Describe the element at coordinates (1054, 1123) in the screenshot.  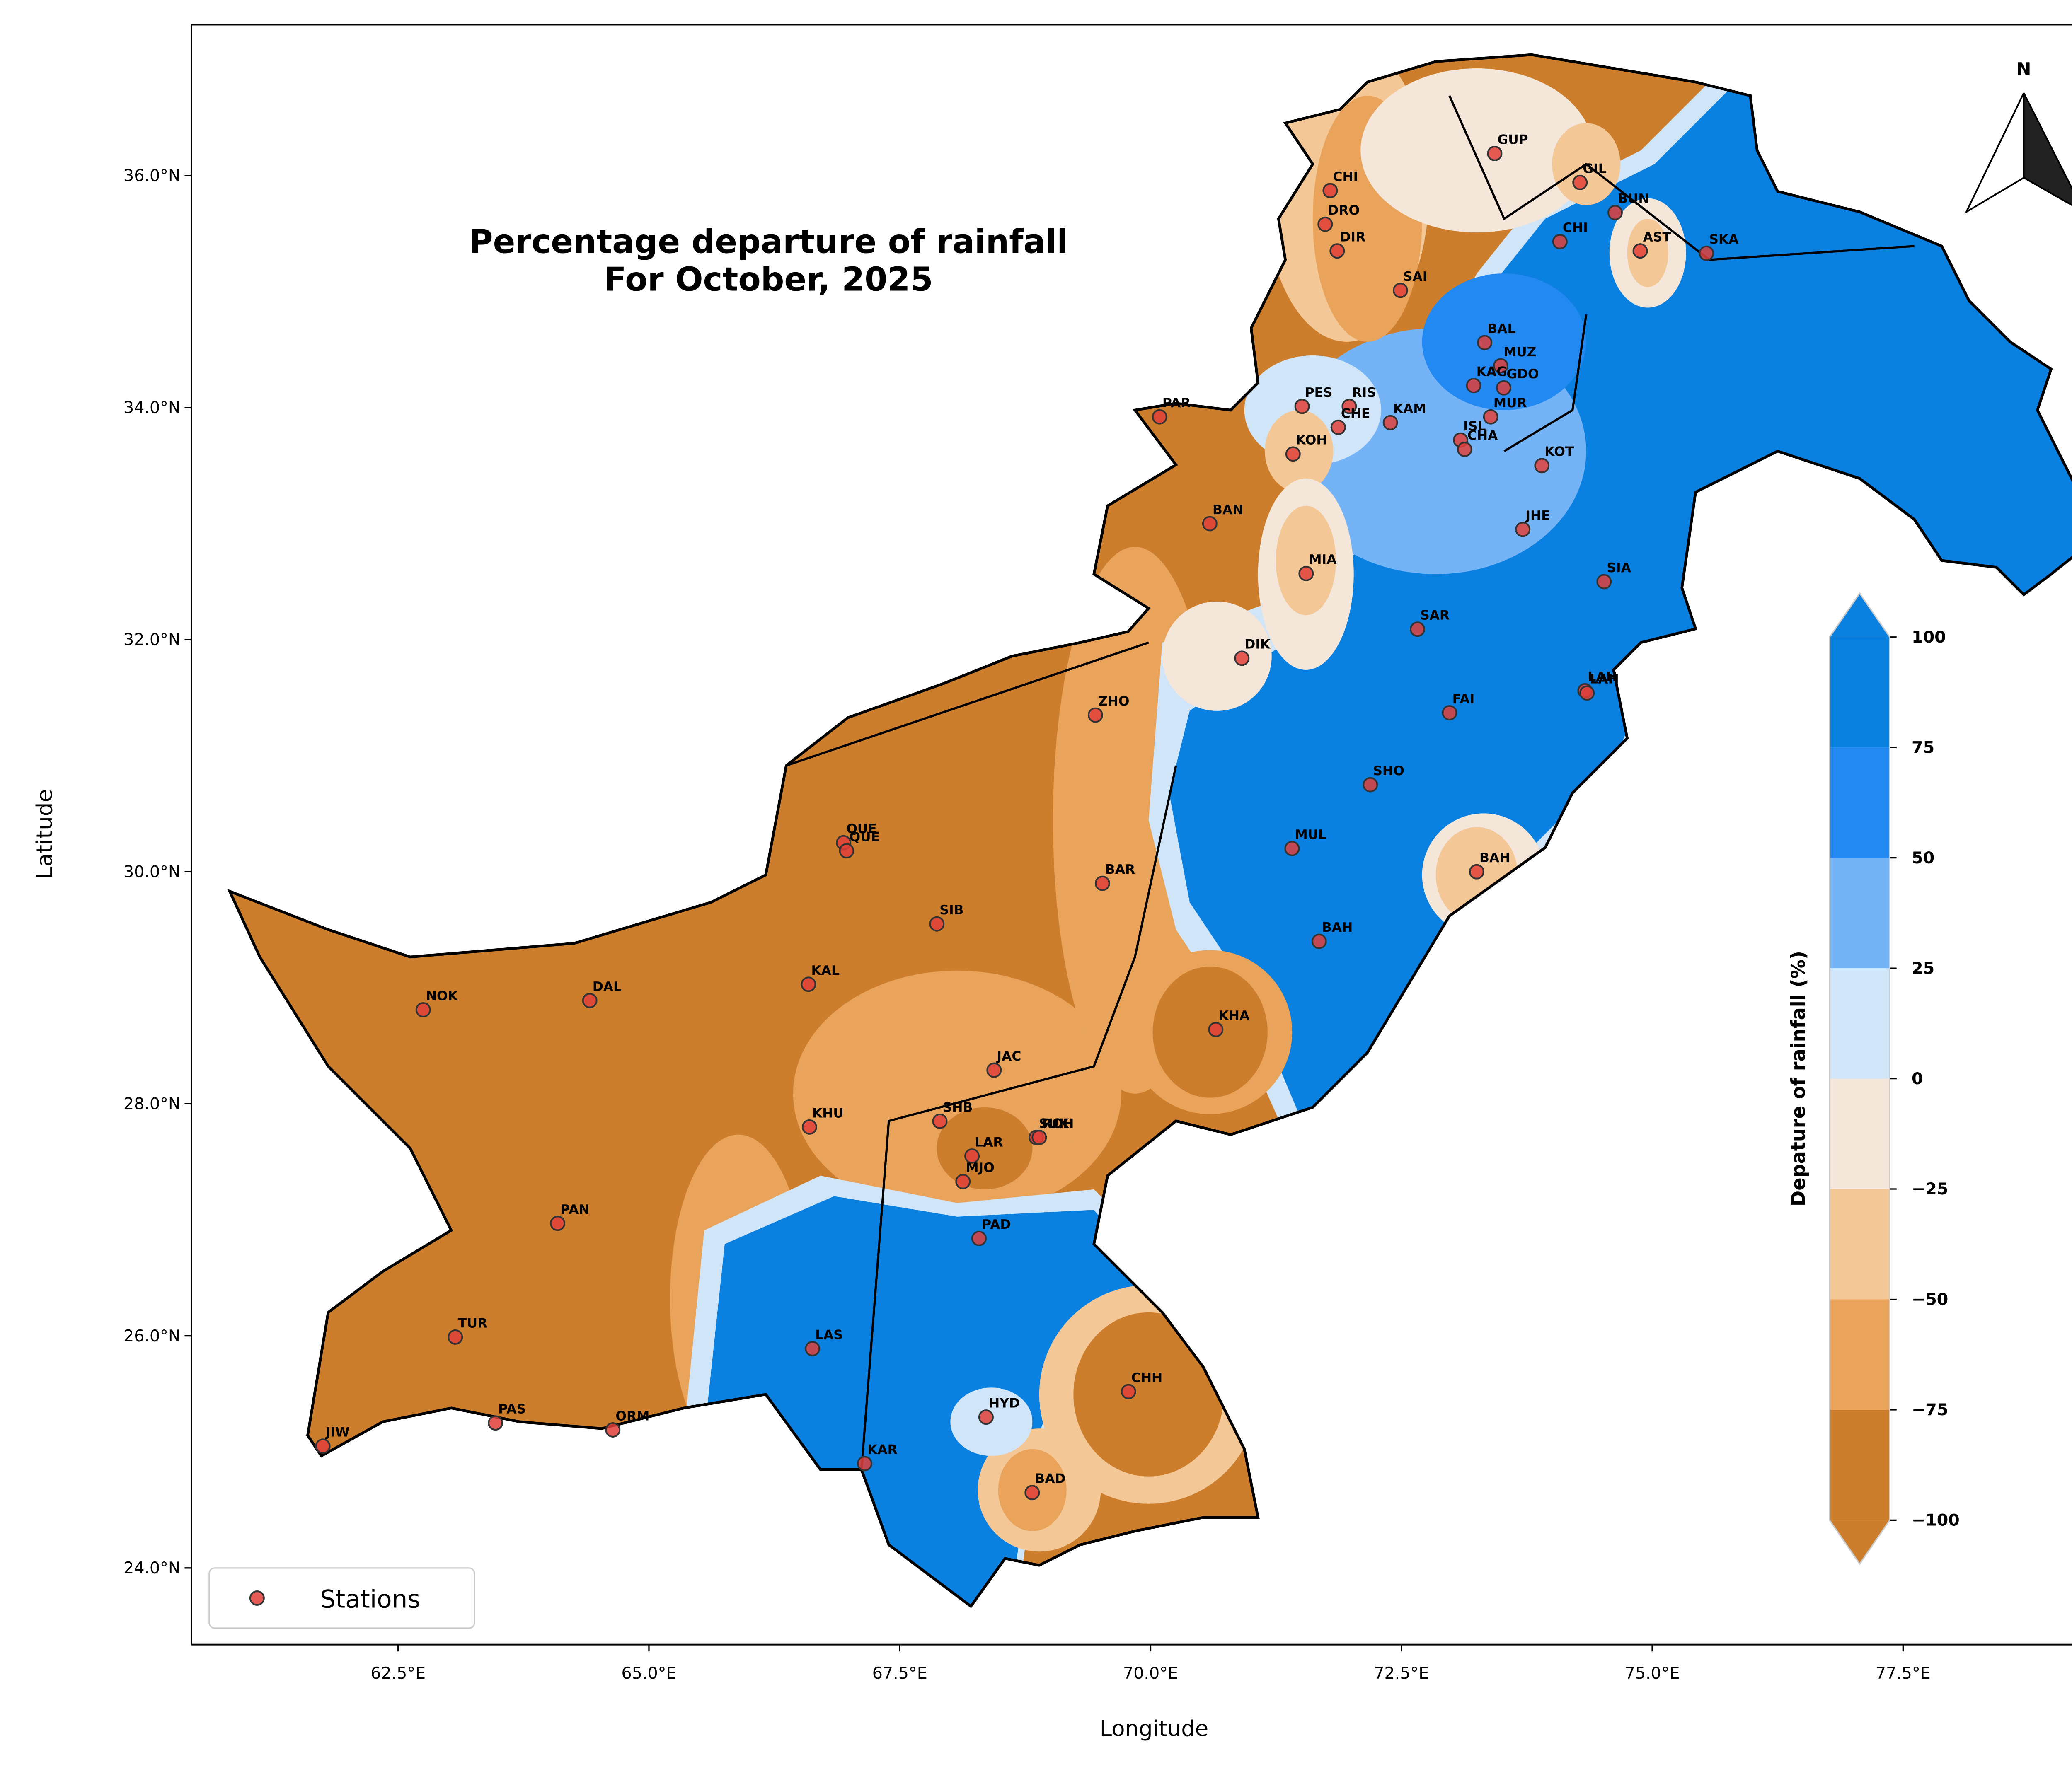
I see `station-label: SUK` at that location.